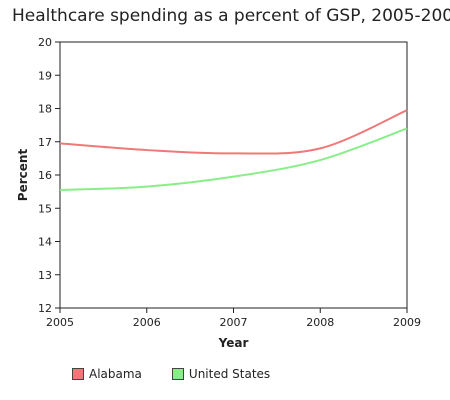 Image resolution: width=450 pixels, height=400 pixels. I want to click on x-tick-label: 2006, so click(147, 322).